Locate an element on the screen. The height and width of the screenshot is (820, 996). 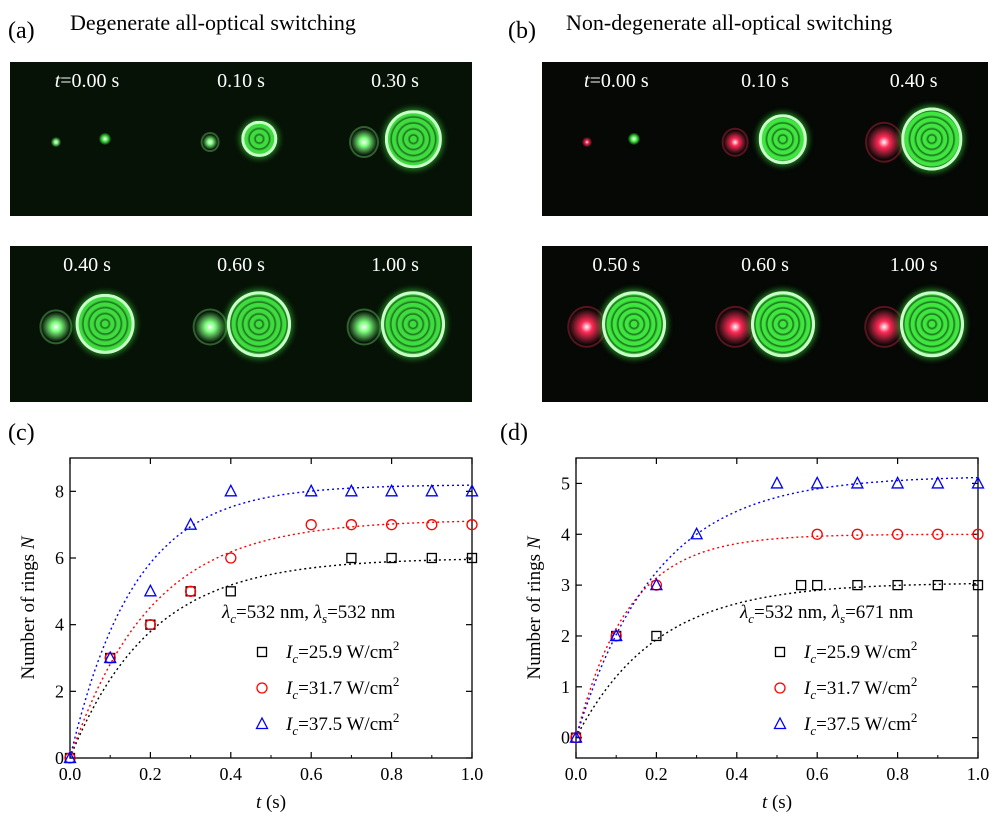
x-tick-label: 1.0 is located at coordinates (978, 774).